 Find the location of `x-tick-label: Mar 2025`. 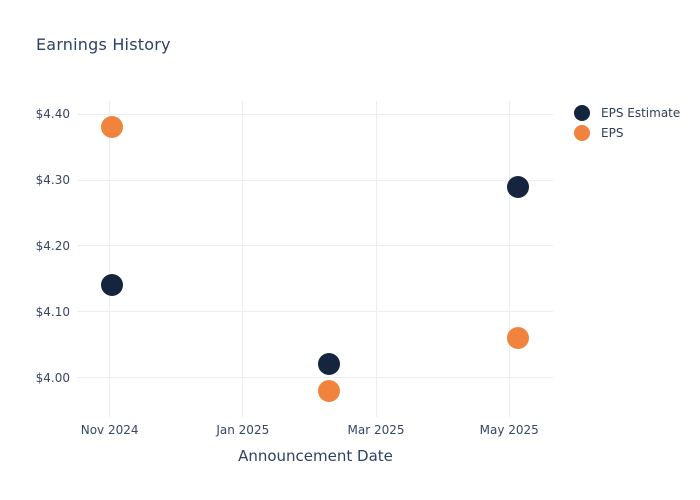

x-tick-label: Mar 2025 is located at coordinates (376, 430).